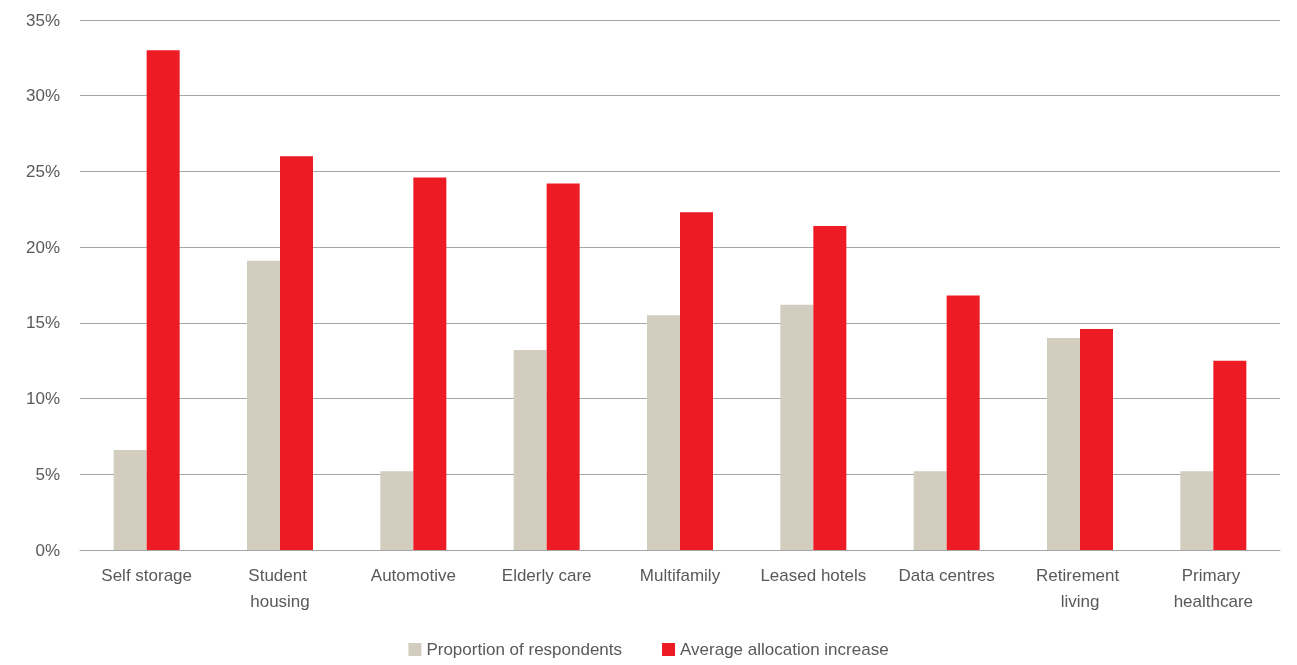  What do you see at coordinates (784, 649) in the screenshot?
I see `legend-label: Average allocation increase` at bounding box center [784, 649].